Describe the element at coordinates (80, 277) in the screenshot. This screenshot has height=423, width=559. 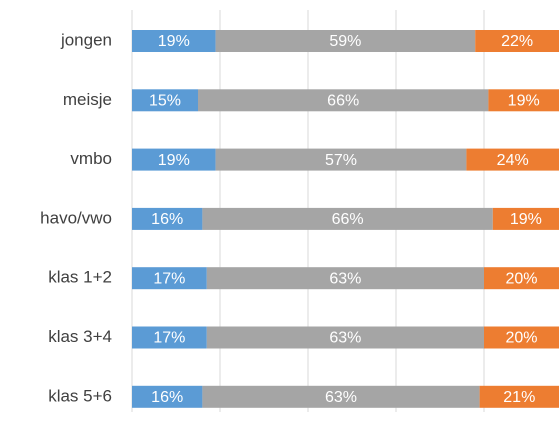
I see `category-label: klas 1+2` at that location.